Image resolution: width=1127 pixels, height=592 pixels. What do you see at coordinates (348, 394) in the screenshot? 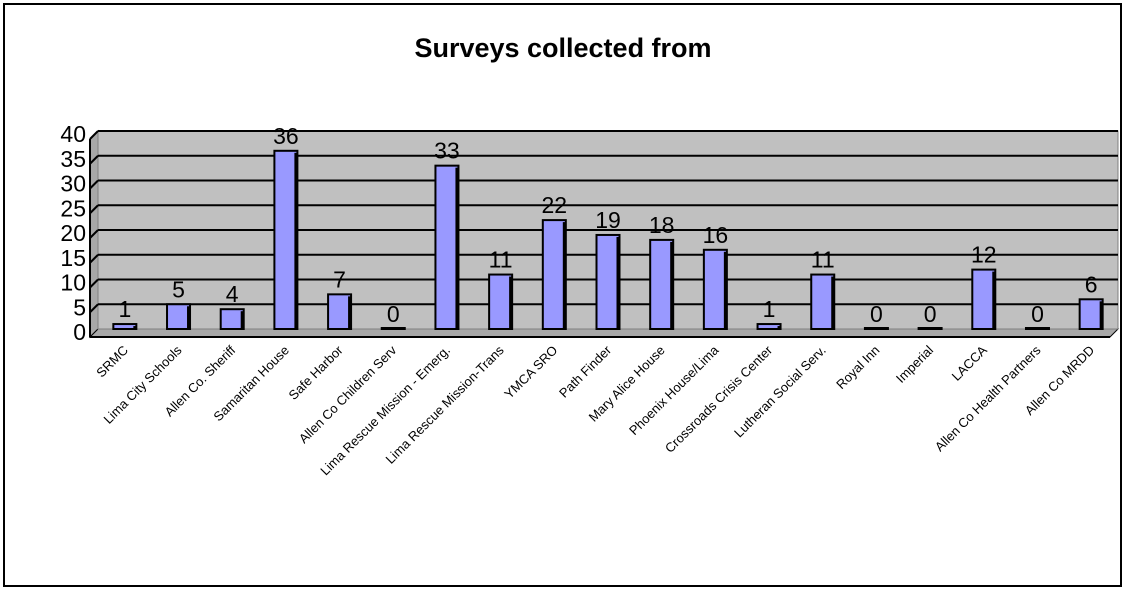
I see `x-tick-label: Allen Co Children Serv` at bounding box center [348, 394].